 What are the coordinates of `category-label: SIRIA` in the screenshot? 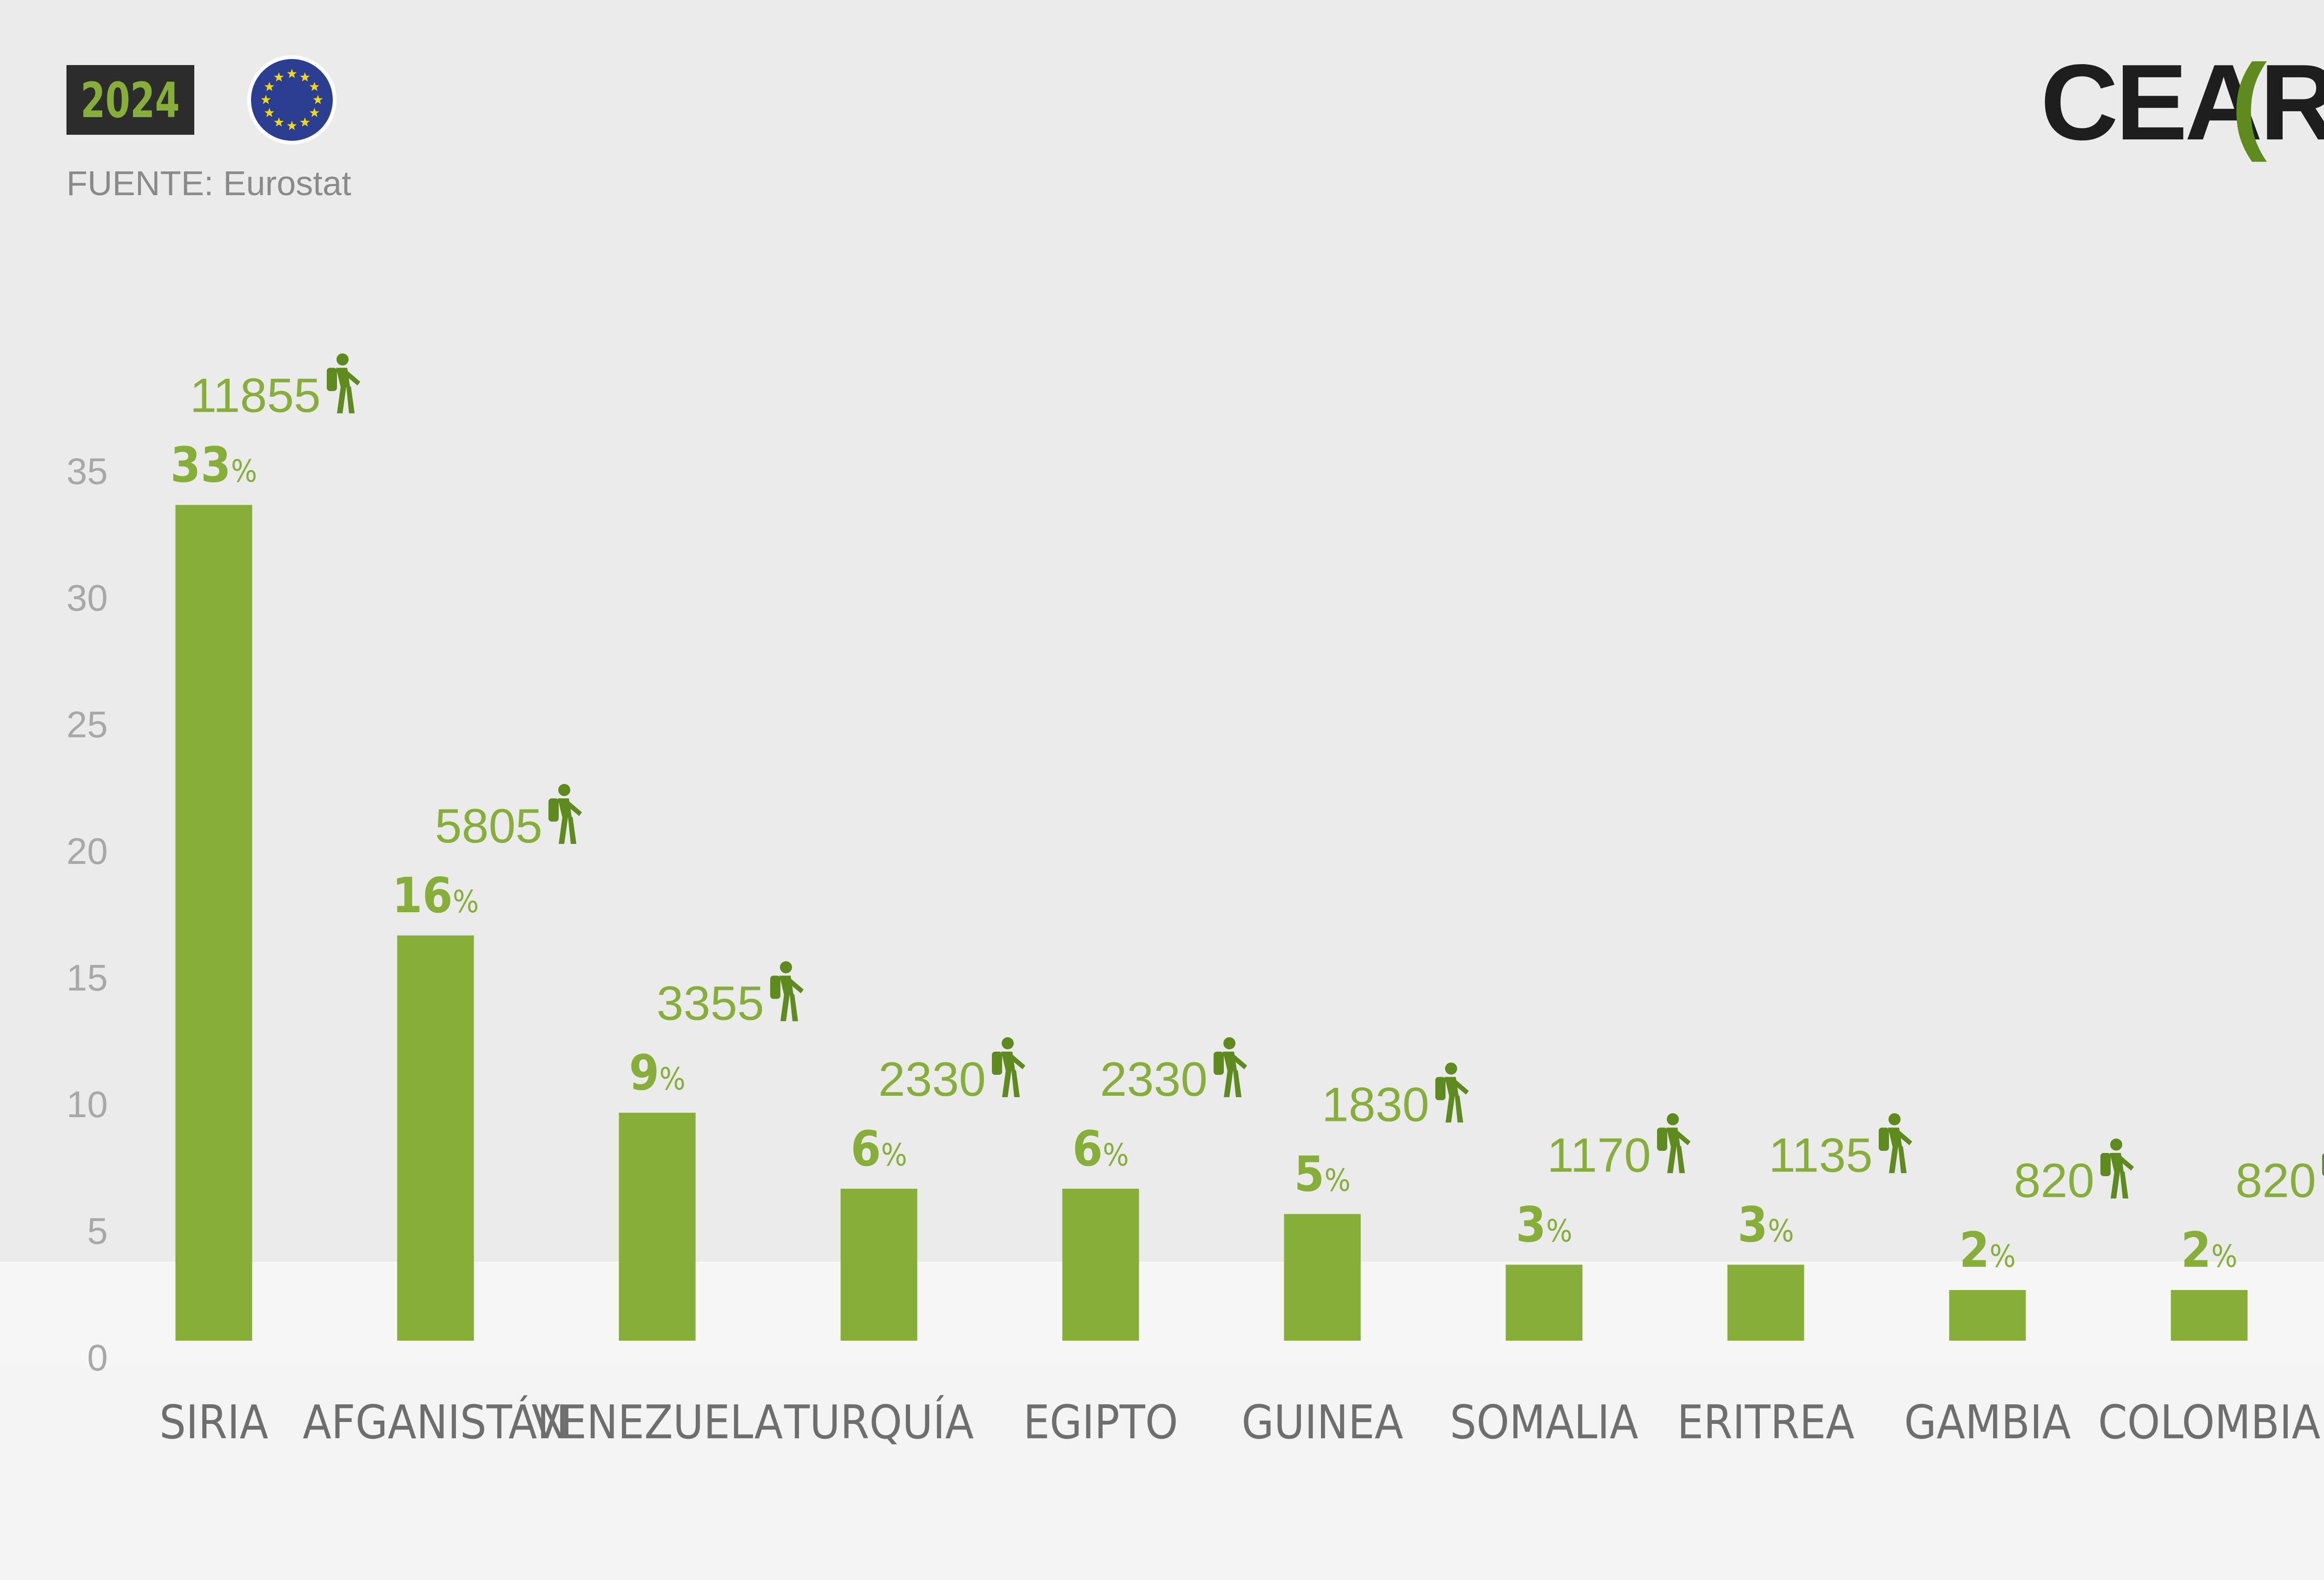 It's located at (213, 1422).